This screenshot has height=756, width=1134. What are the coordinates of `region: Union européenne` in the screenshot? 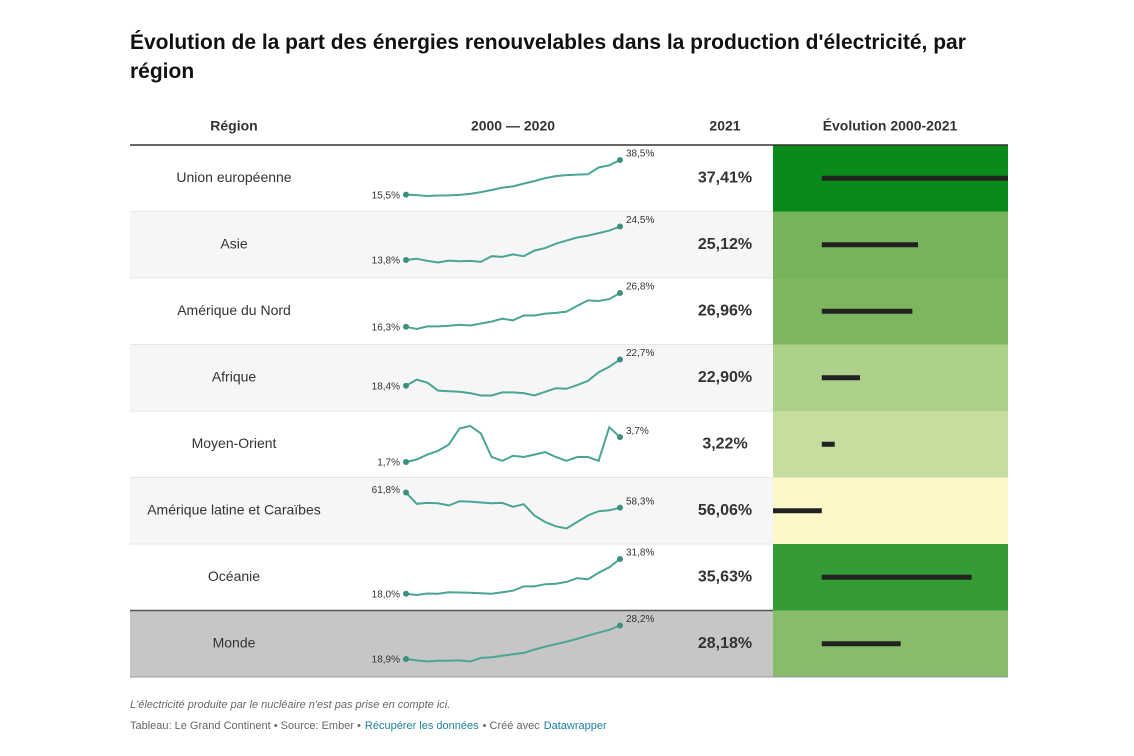 It's located at (233, 177).